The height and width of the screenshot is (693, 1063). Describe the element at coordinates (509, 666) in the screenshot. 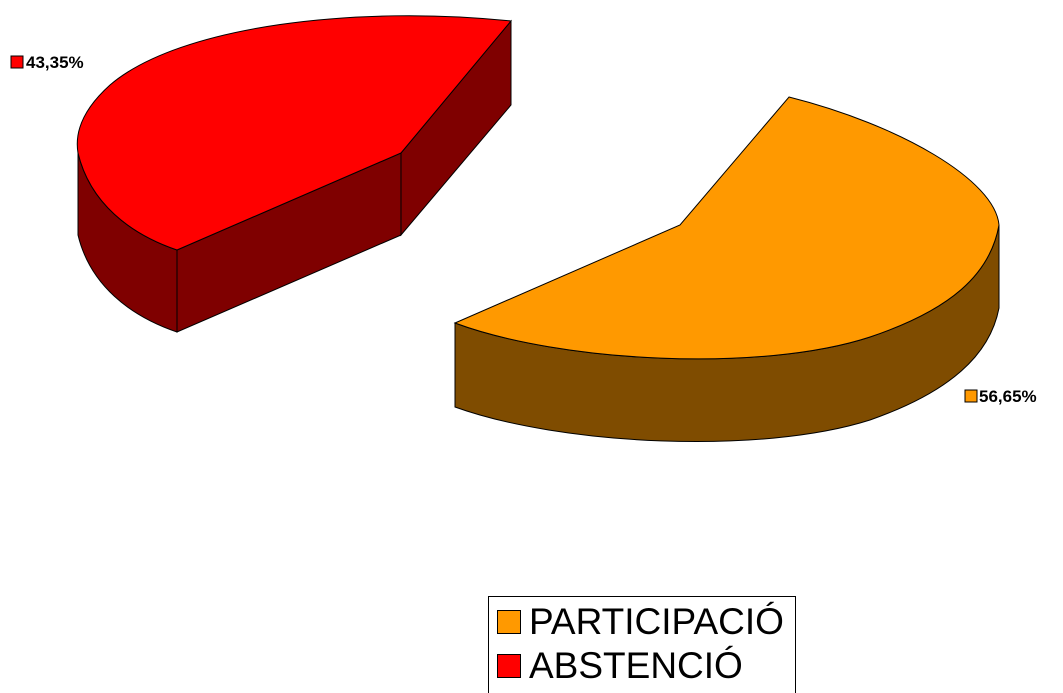

I see `legend-swatch-abstencio` at that location.